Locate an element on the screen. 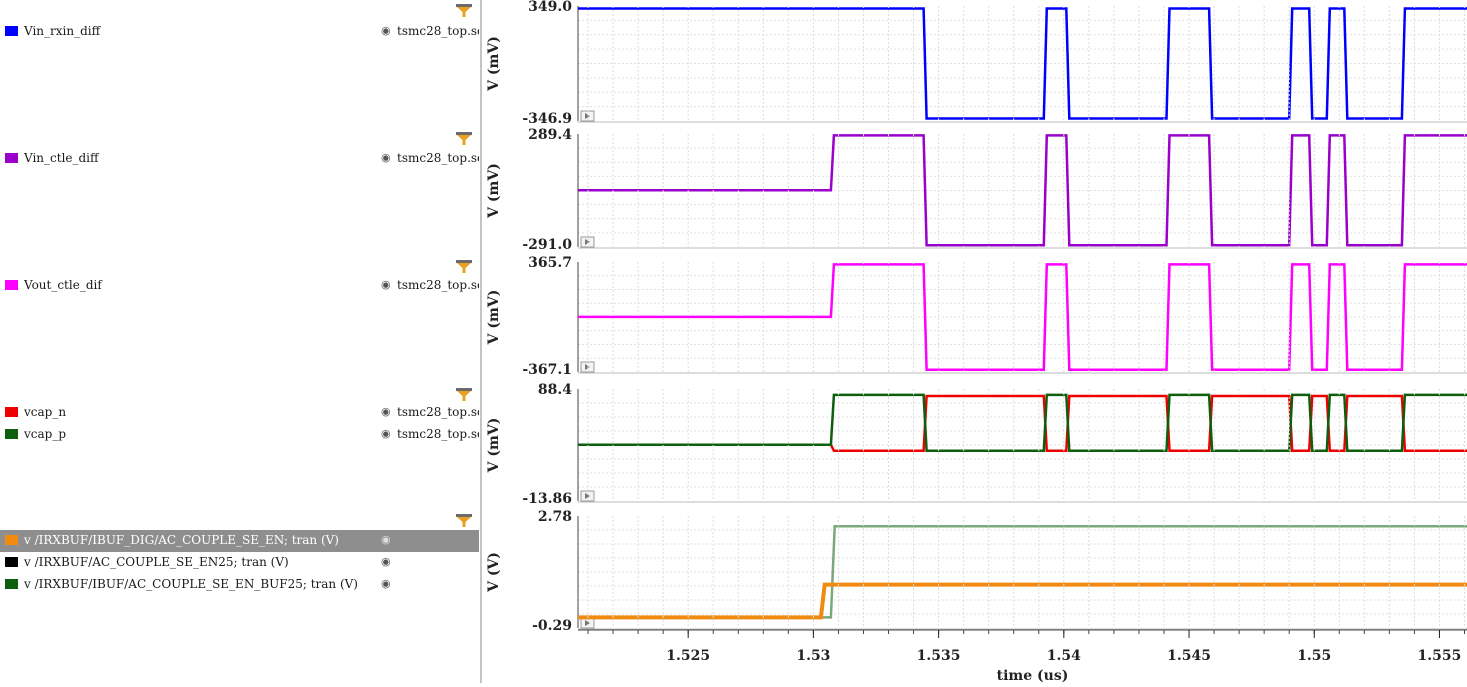 This screenshot has width=1467, height=687. subplot: 365.7 -367.1 V (mV) is located at coordinates (976, 316).